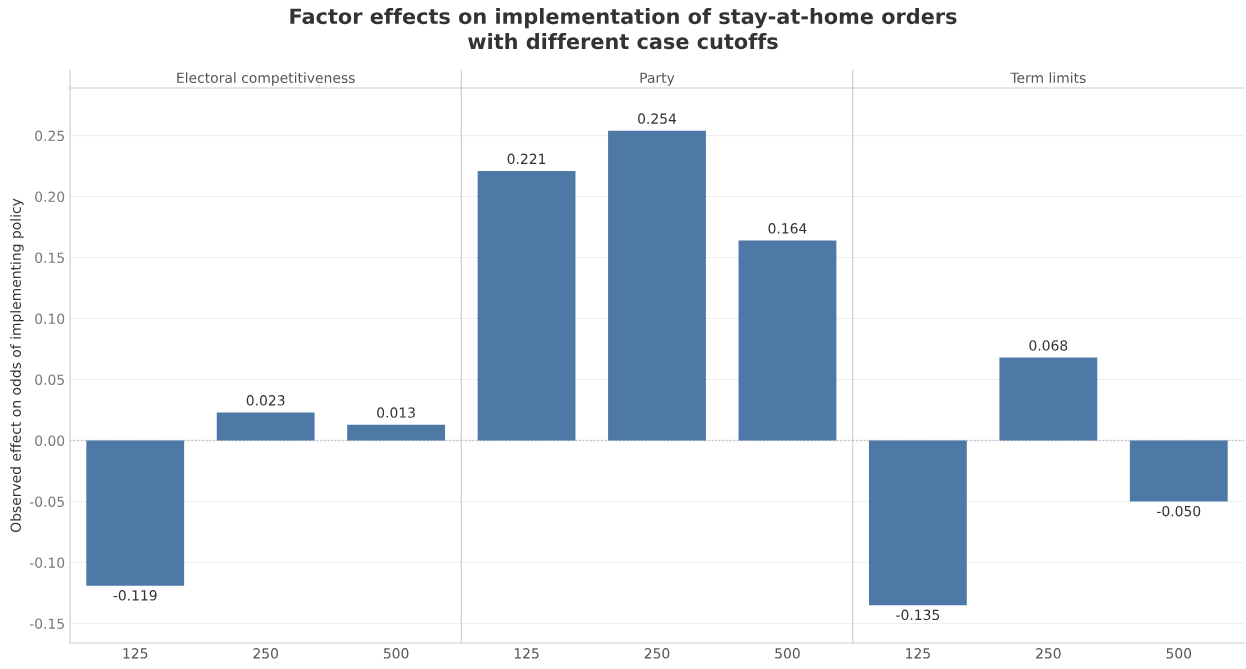  What do you see at coordinates (918, 615) in the screenshot?
I see `data-label: -0.135` at bounding box center [918, 615].